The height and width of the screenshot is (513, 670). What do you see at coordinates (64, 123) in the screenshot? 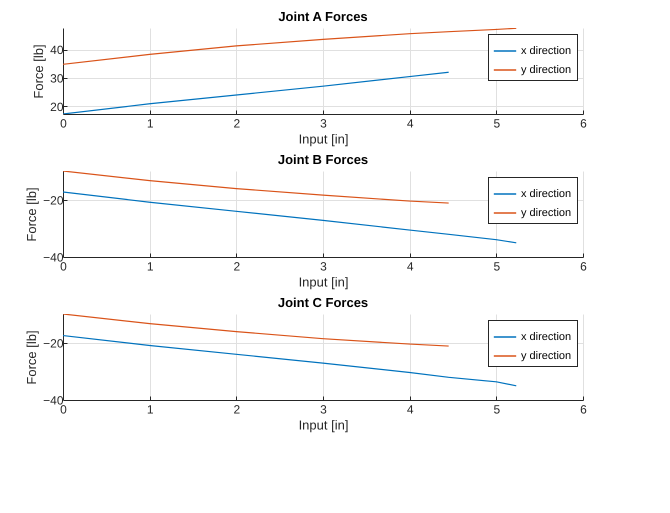
I see `x-tick-label: 0` at bounding box center [64, 123].